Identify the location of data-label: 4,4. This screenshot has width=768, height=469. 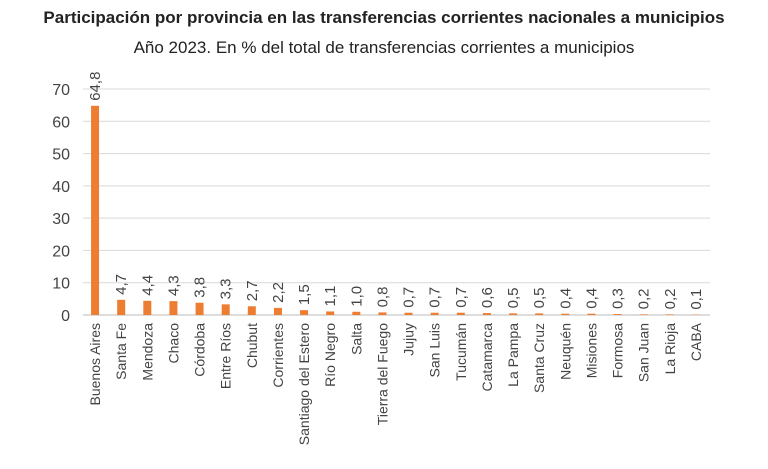
(147, 285).